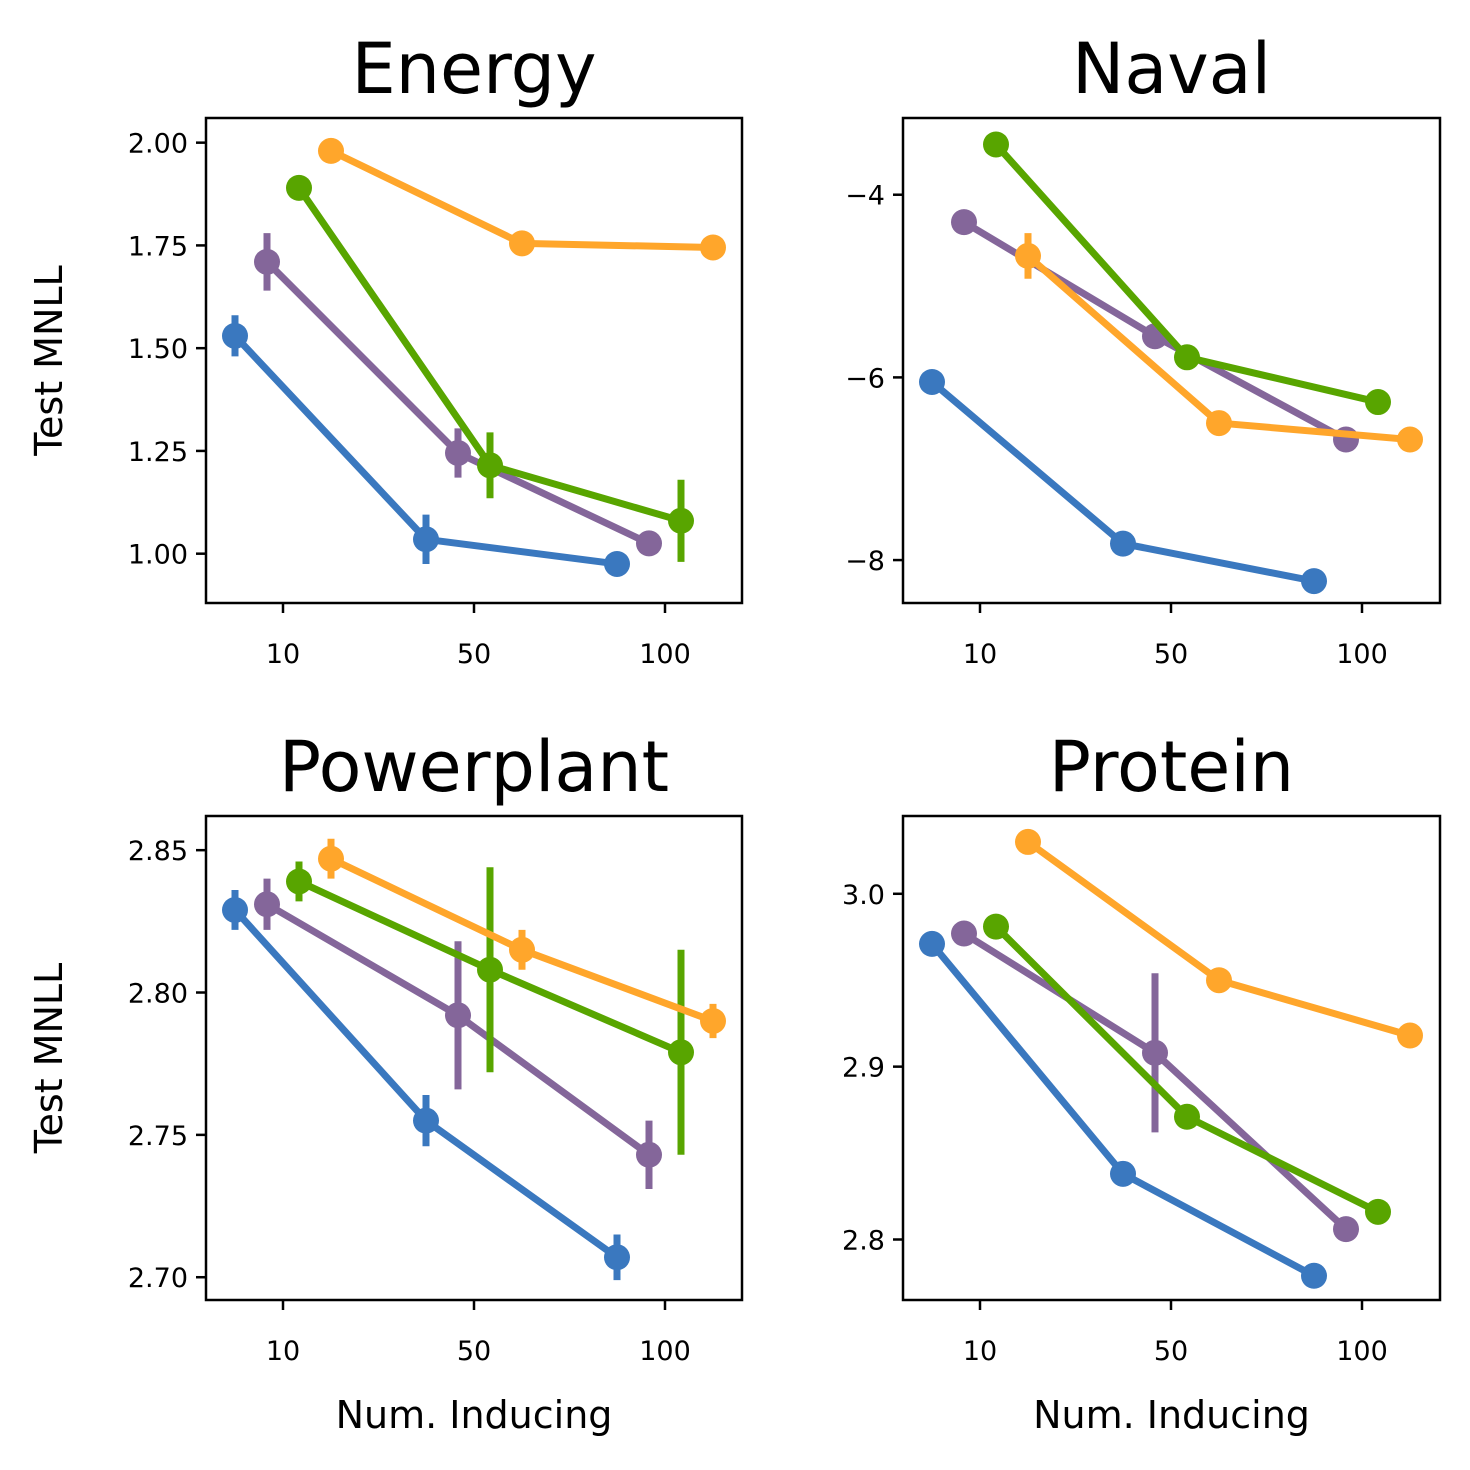  What do you see at coordinates (158, 1136) in the screenshot?
I see `y-tick-label: 2.75` at bounding box center [158, 1136].